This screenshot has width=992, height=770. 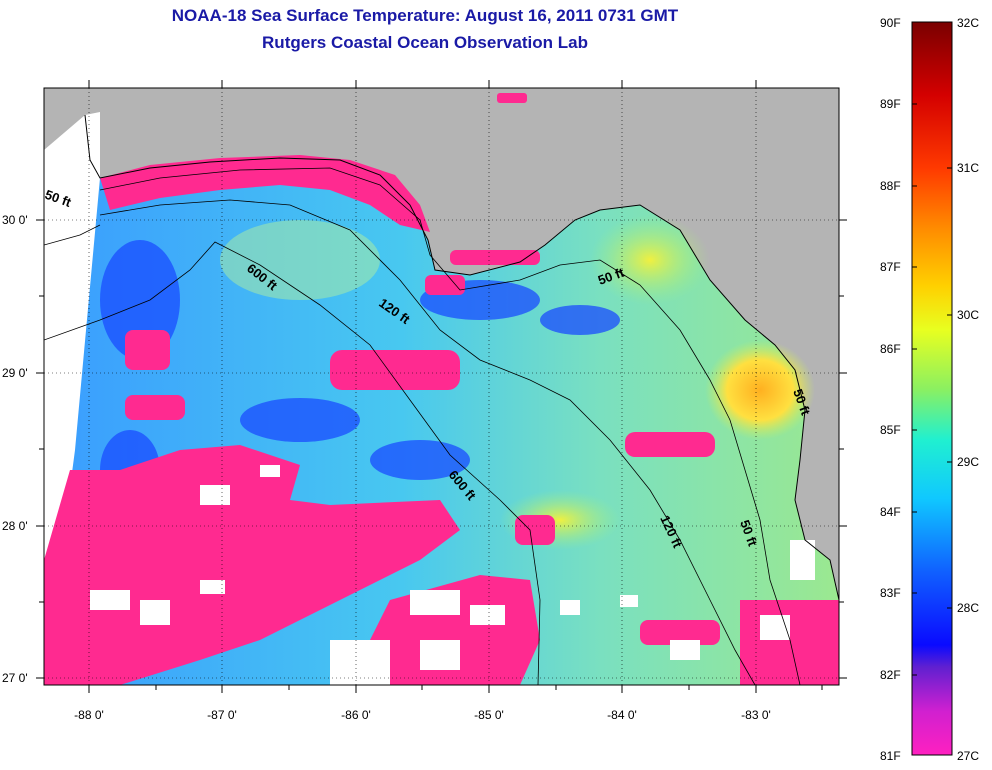 What do you see at coordinates (756, 715) in the screenshot?
I see `lon-tick-label: -83 0'` at bounding box center [756, 715].